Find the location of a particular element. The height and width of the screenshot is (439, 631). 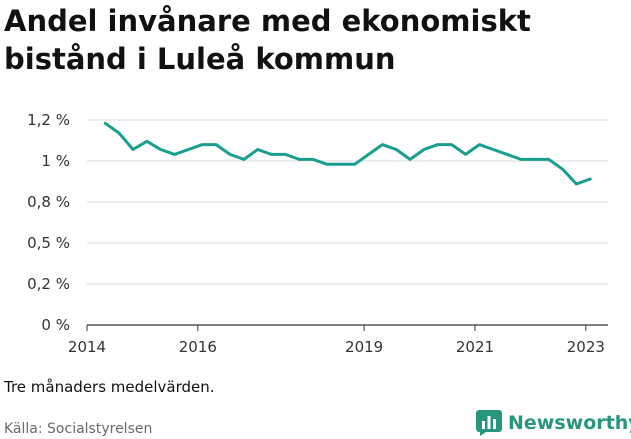

brand-name: Newsworthy is located at coordinates (569, 423).